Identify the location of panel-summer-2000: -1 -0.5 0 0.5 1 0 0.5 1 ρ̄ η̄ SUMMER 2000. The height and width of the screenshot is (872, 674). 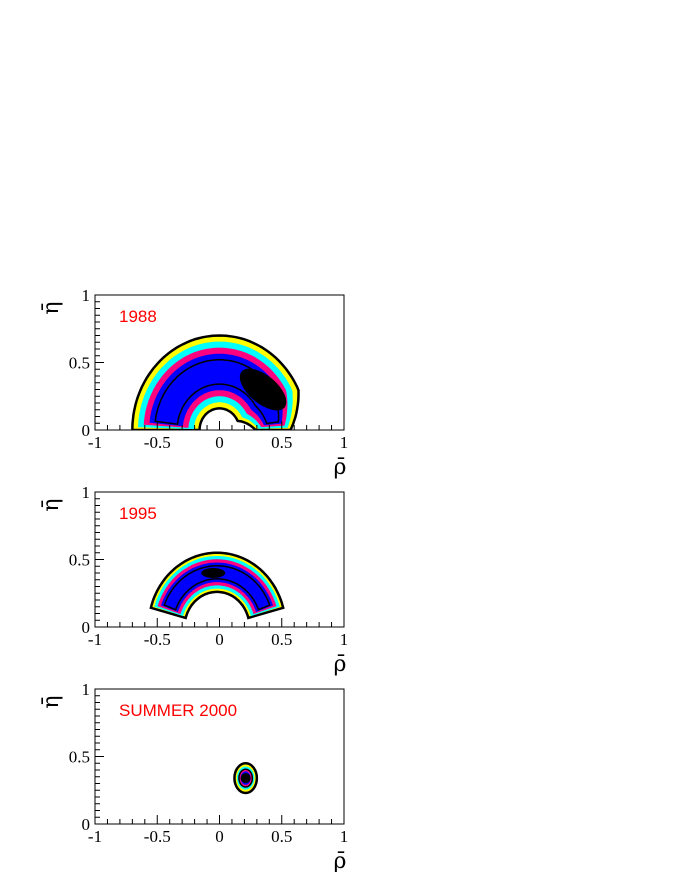
(193, 776).